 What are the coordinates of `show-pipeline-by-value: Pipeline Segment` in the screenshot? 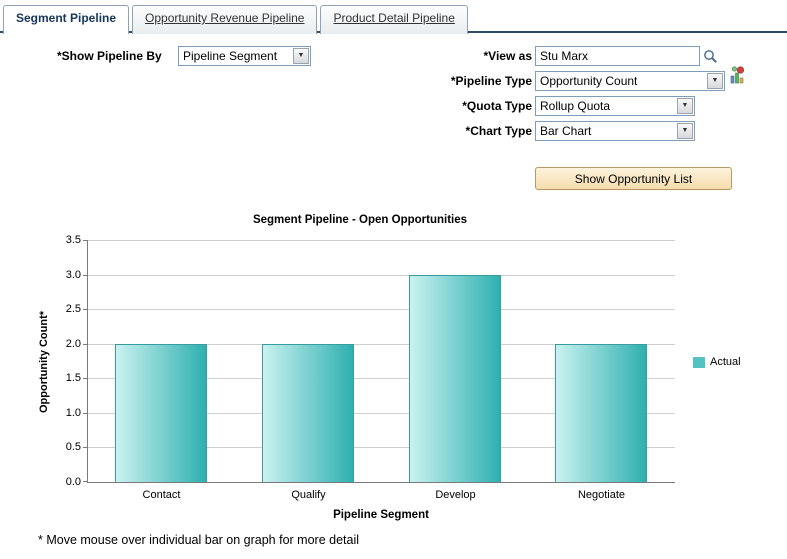 It's located at (230, 56).